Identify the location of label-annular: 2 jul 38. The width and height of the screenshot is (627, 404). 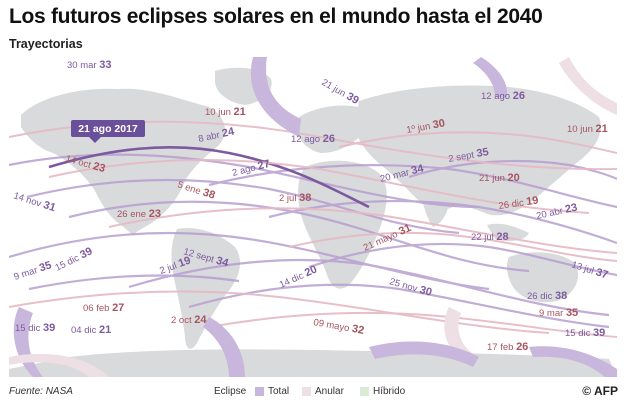
(295, 198).